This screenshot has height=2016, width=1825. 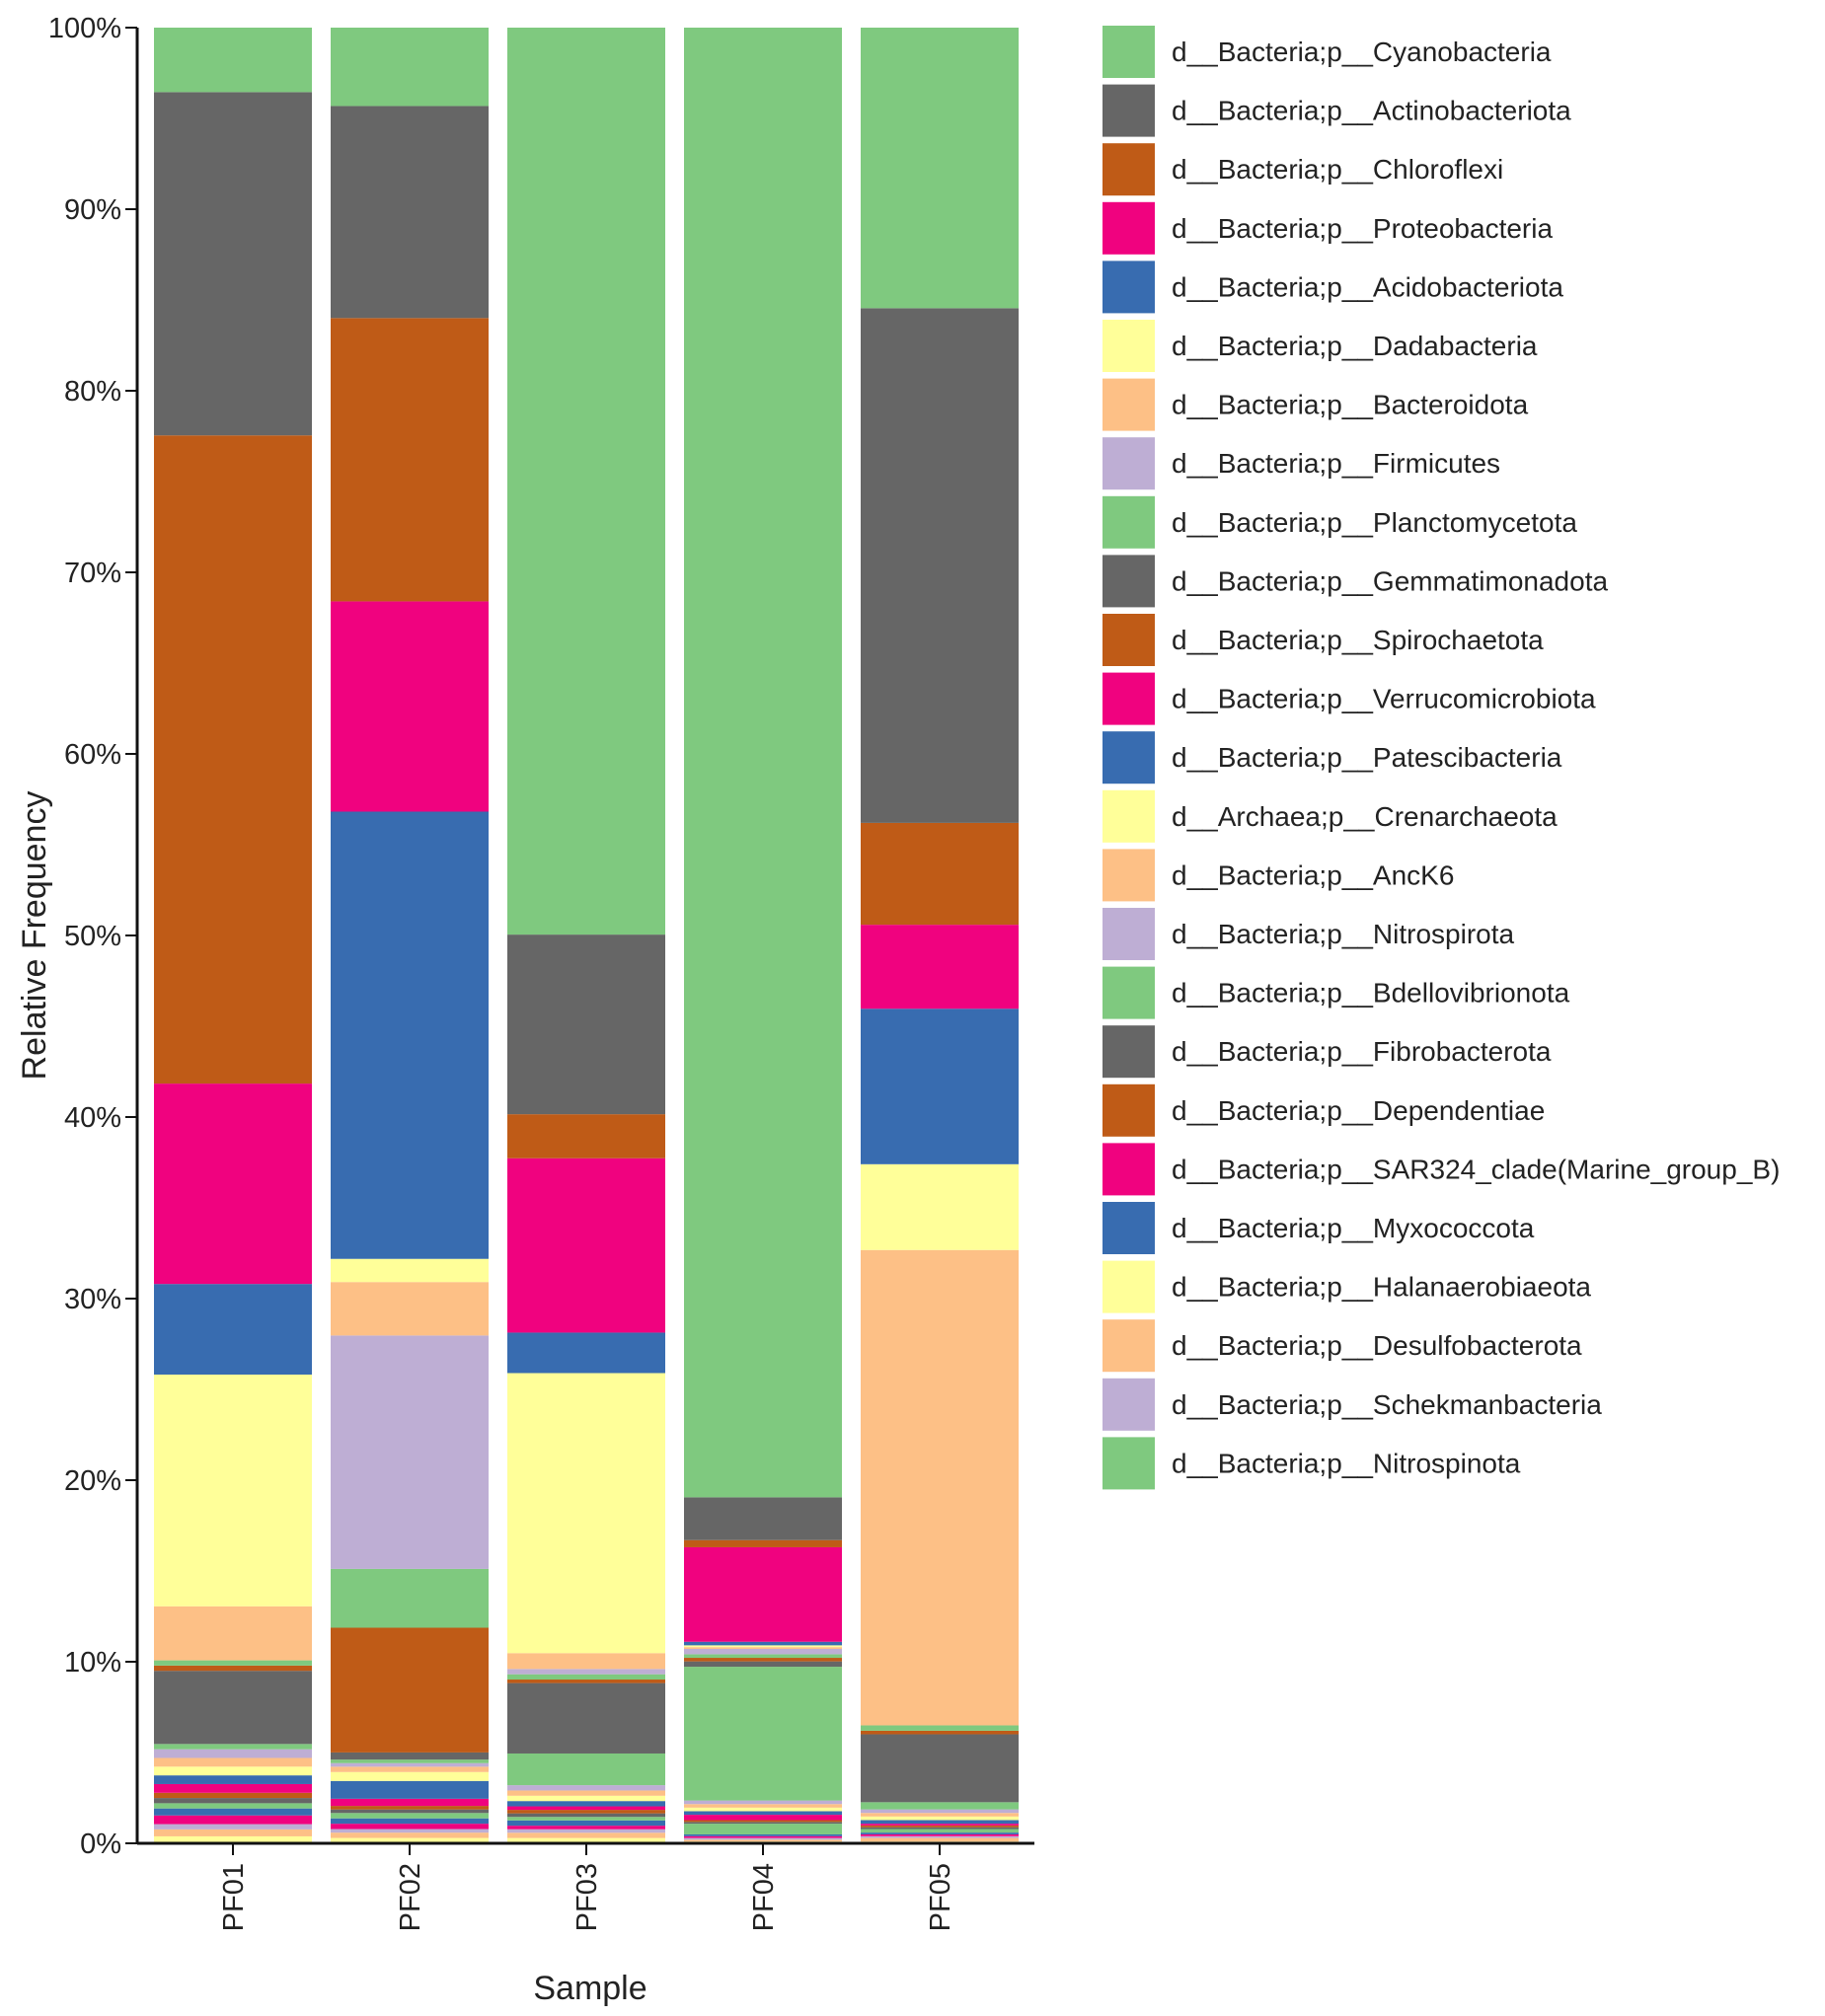 What do you see at coordinates (764, 1897) in the screenshot?
I see `x-tick-label-pf04: PF04` at bounding box center [764, 1897].